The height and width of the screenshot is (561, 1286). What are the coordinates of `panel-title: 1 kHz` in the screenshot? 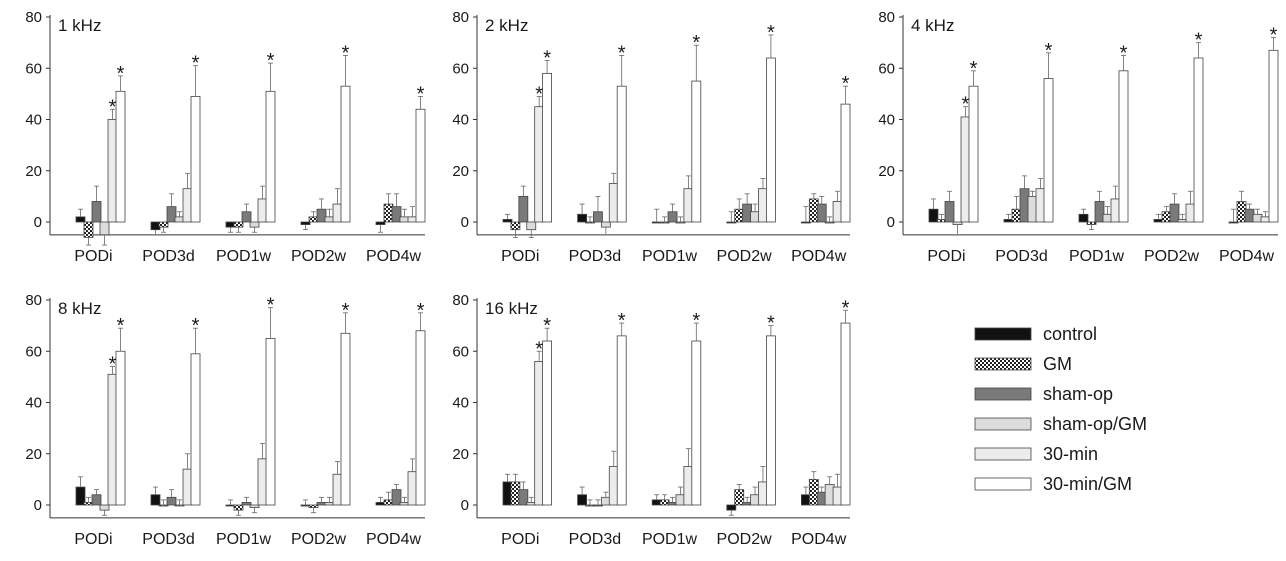 It's located at (79, 25).